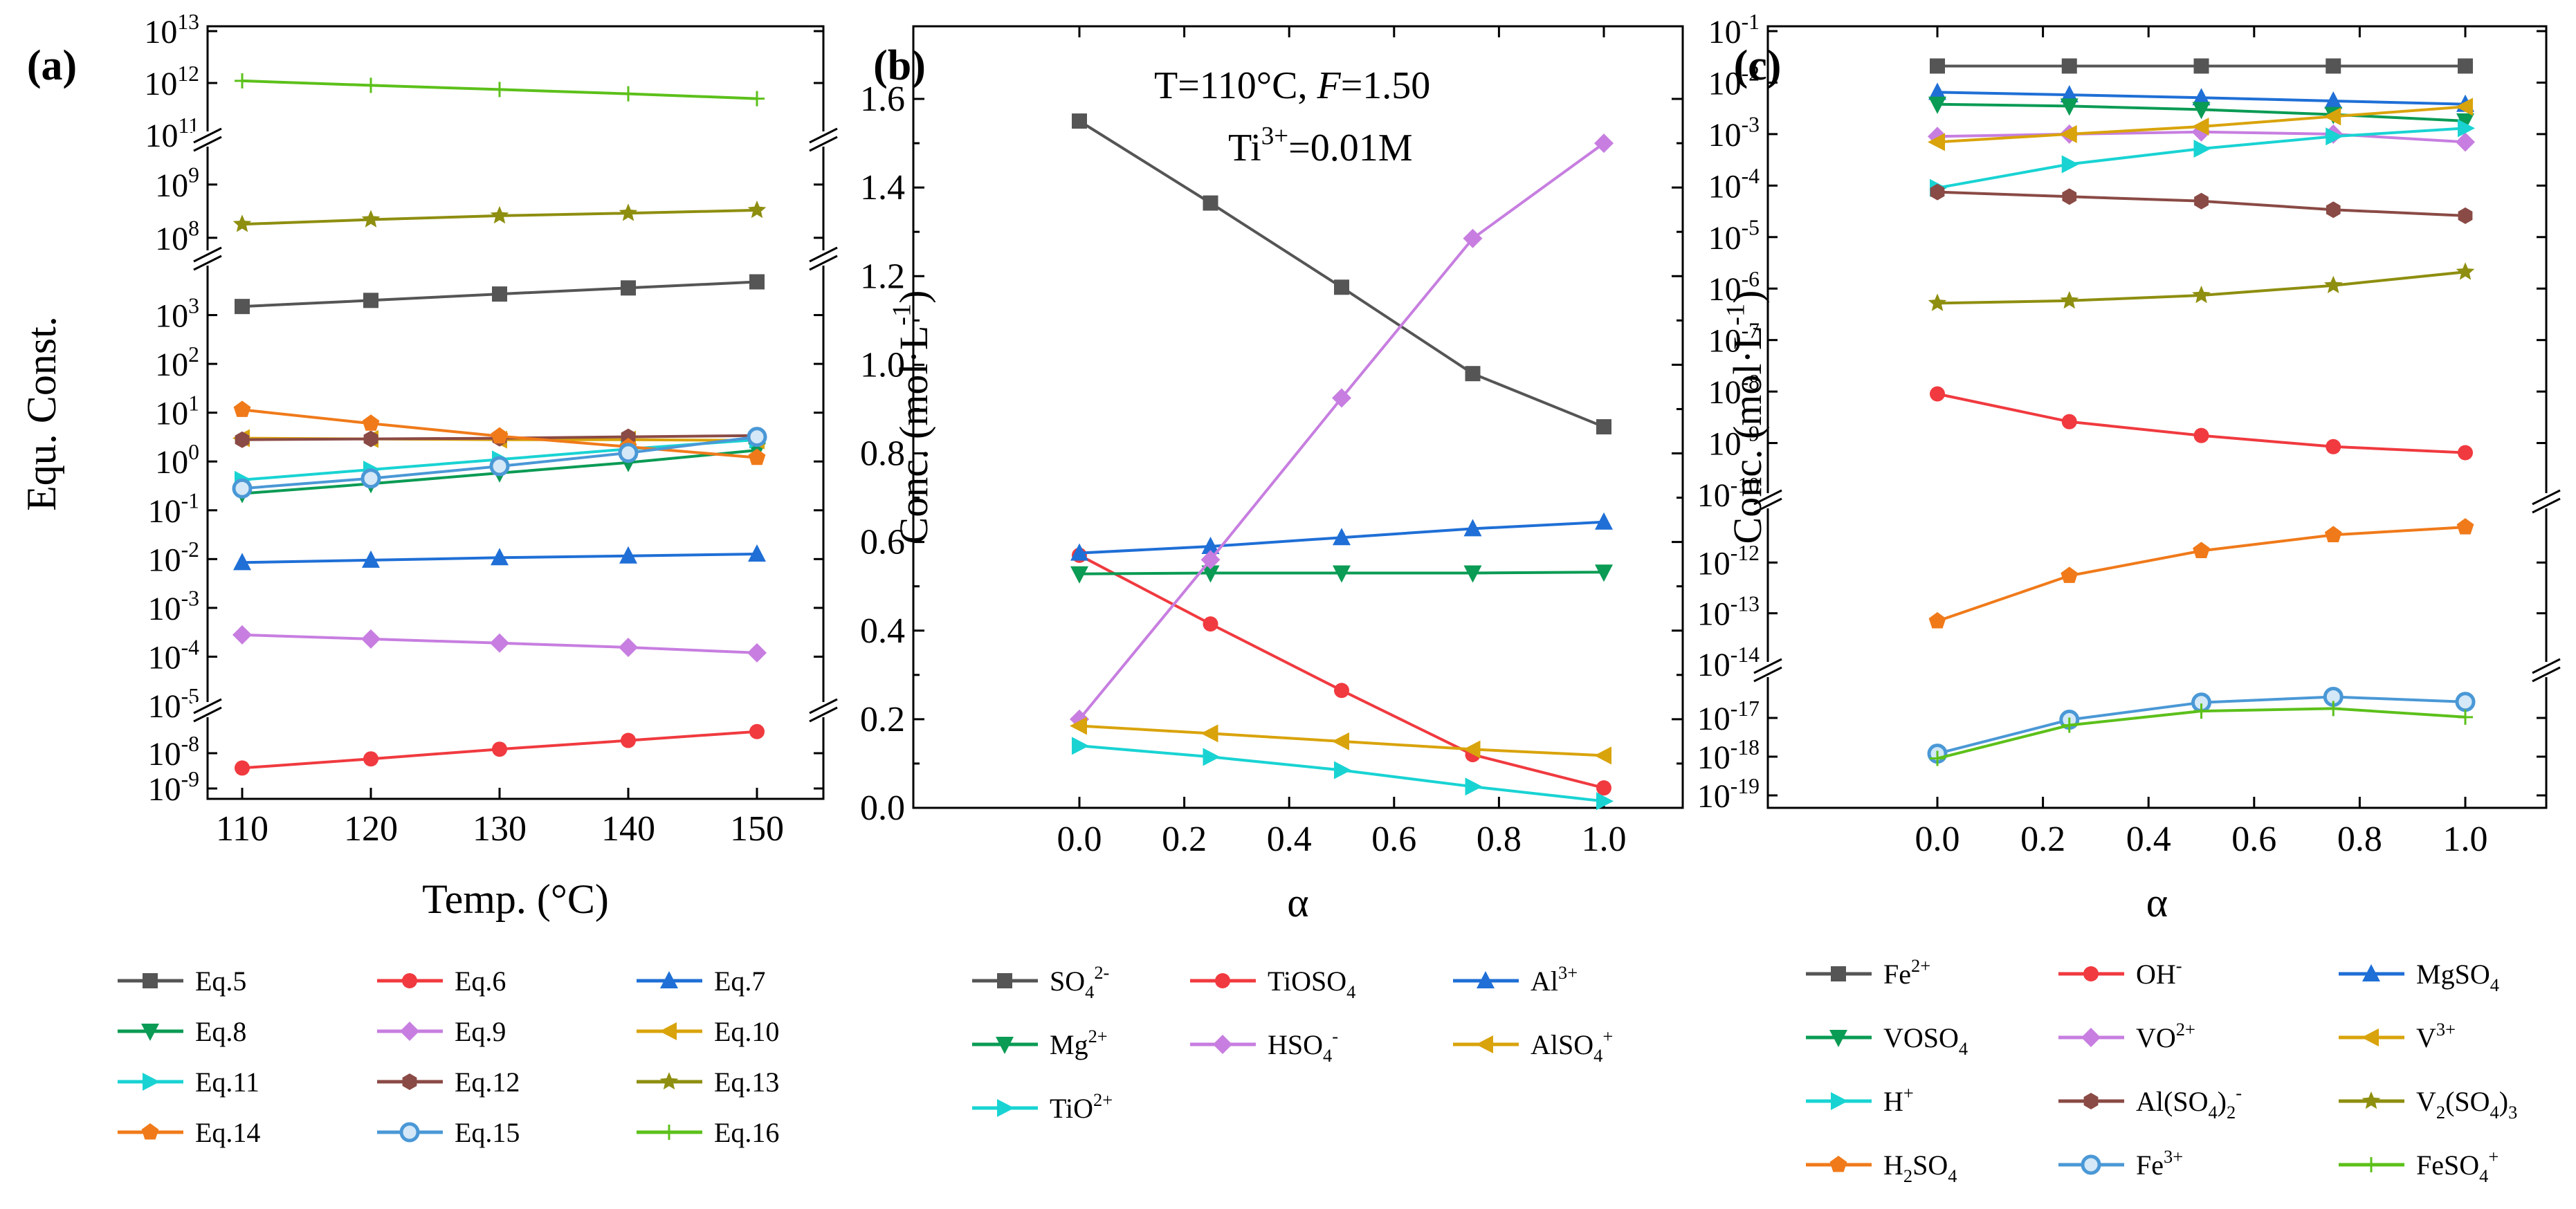 The height and width of the screenshot is (1209, 2576). What do you see at coordinates (1860, 1099) in the screenshot?
I see `legend-entry: H+​` at bounding box center [1860, 1099].